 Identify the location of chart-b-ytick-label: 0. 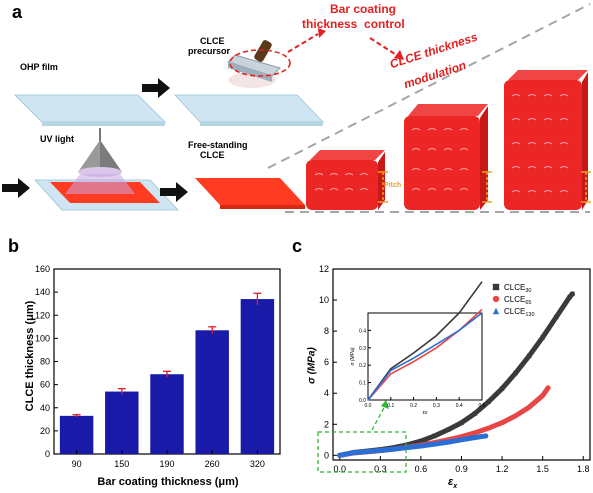
(47, 454).